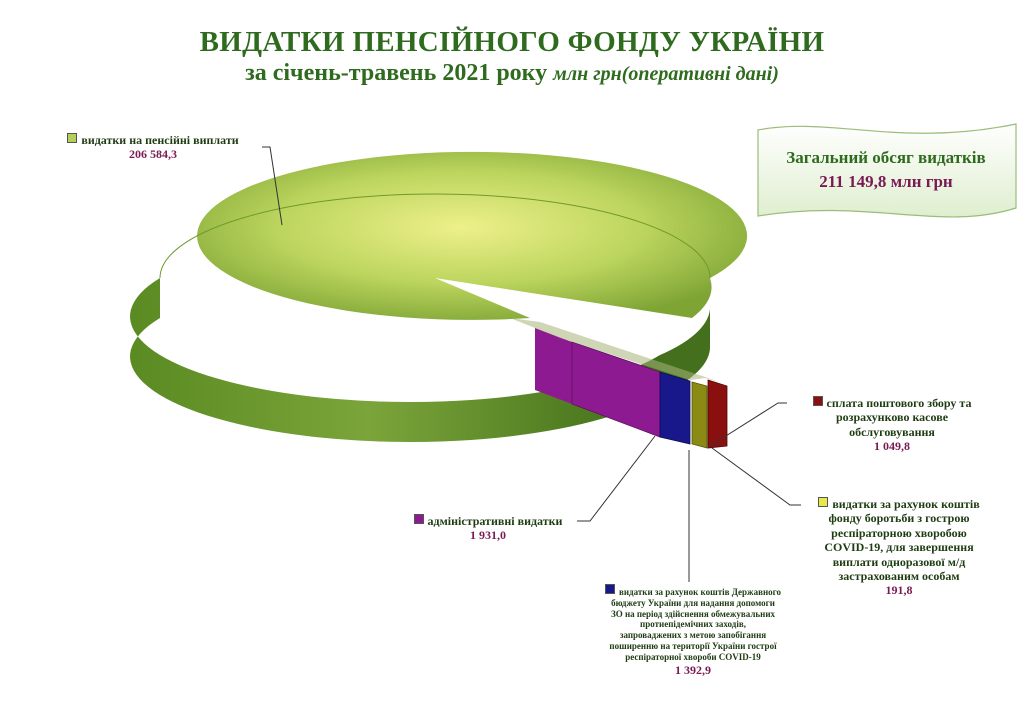 The width and height of the screenshot is (1024, 709). Describe the element at coordinates (892, 431) in the screenshot. I see `label-postal-line-2: обслуговування` at that location.